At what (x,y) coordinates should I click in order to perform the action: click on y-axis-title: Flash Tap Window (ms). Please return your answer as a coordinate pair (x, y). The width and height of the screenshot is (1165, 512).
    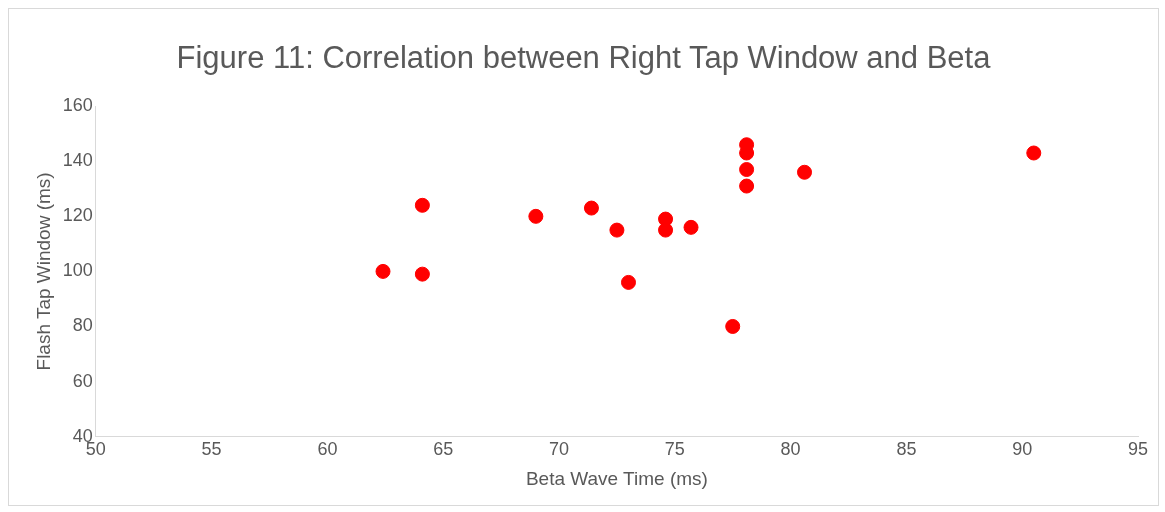
    Looking at the image, I should click on (43, 271).